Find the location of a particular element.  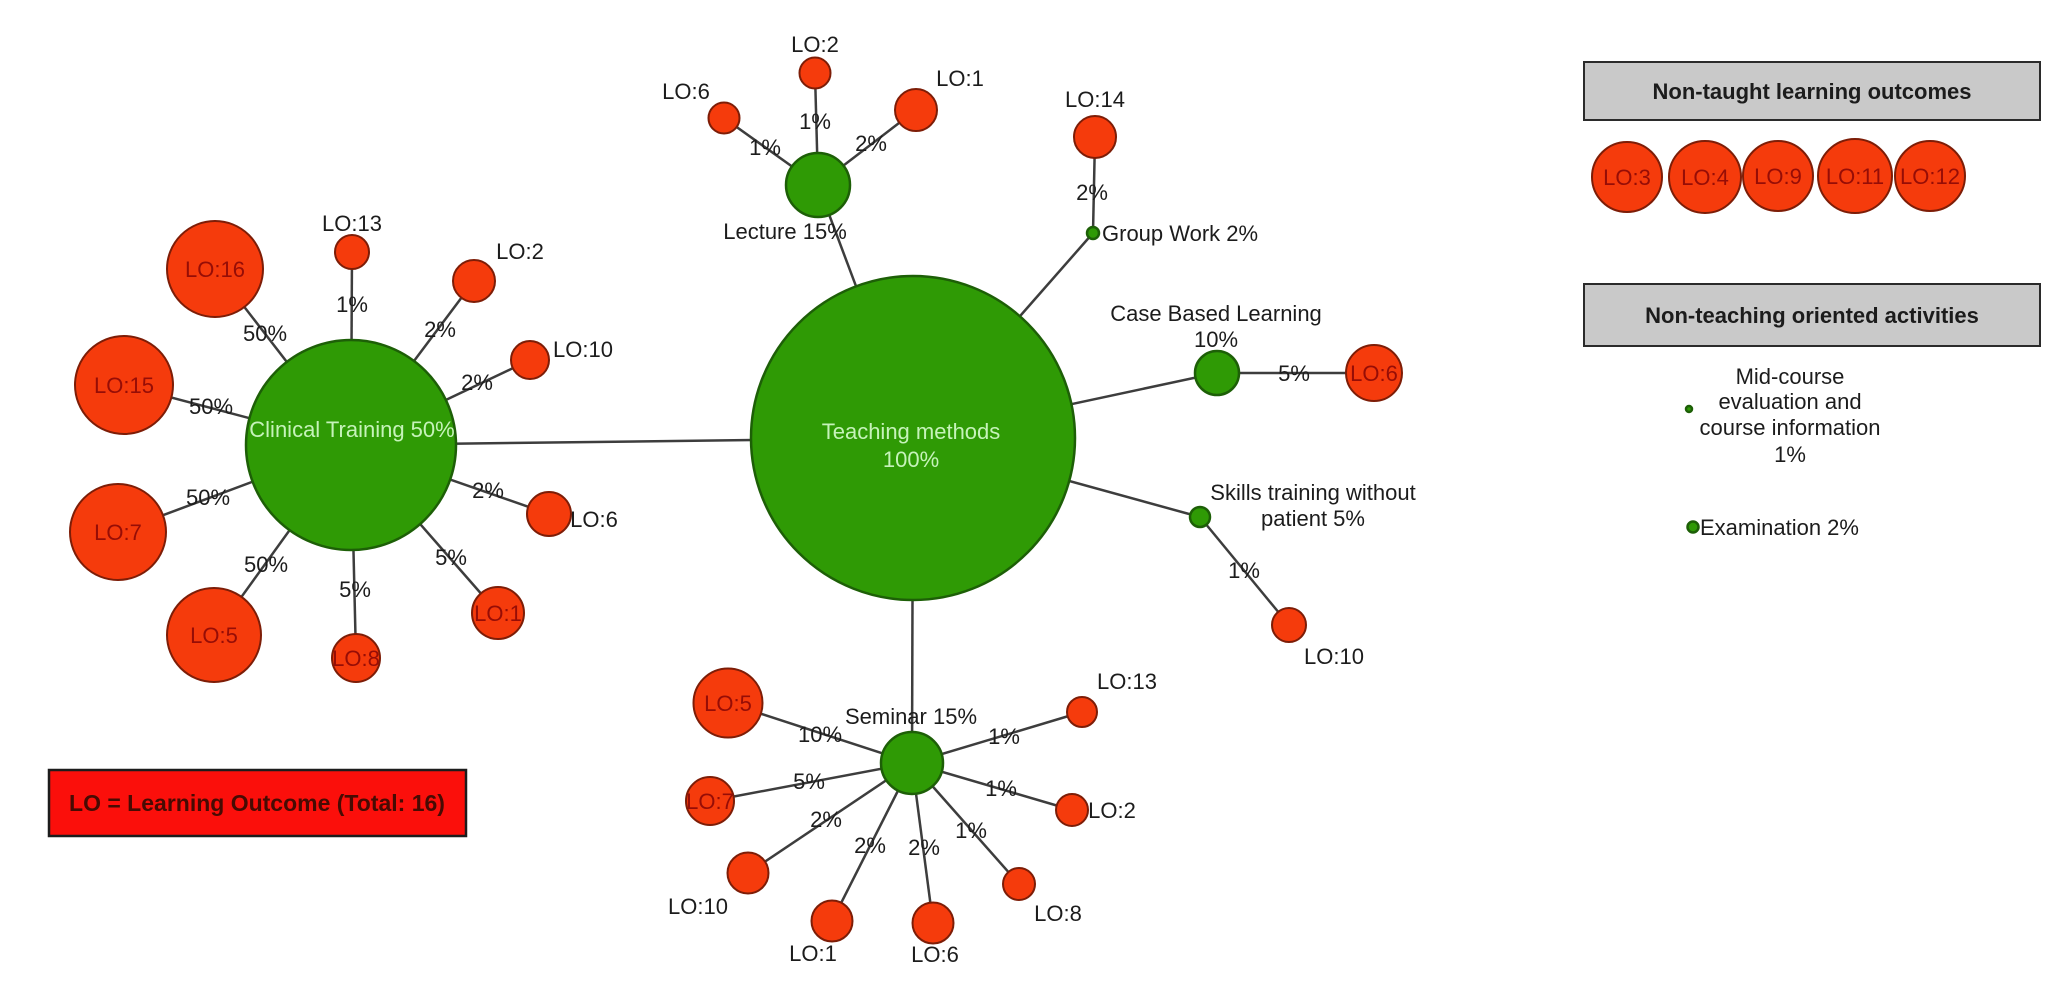

svg-text:Non-teaching oriented activiti: Non-teaching oriented activities is located at coordinates (1812, 315).